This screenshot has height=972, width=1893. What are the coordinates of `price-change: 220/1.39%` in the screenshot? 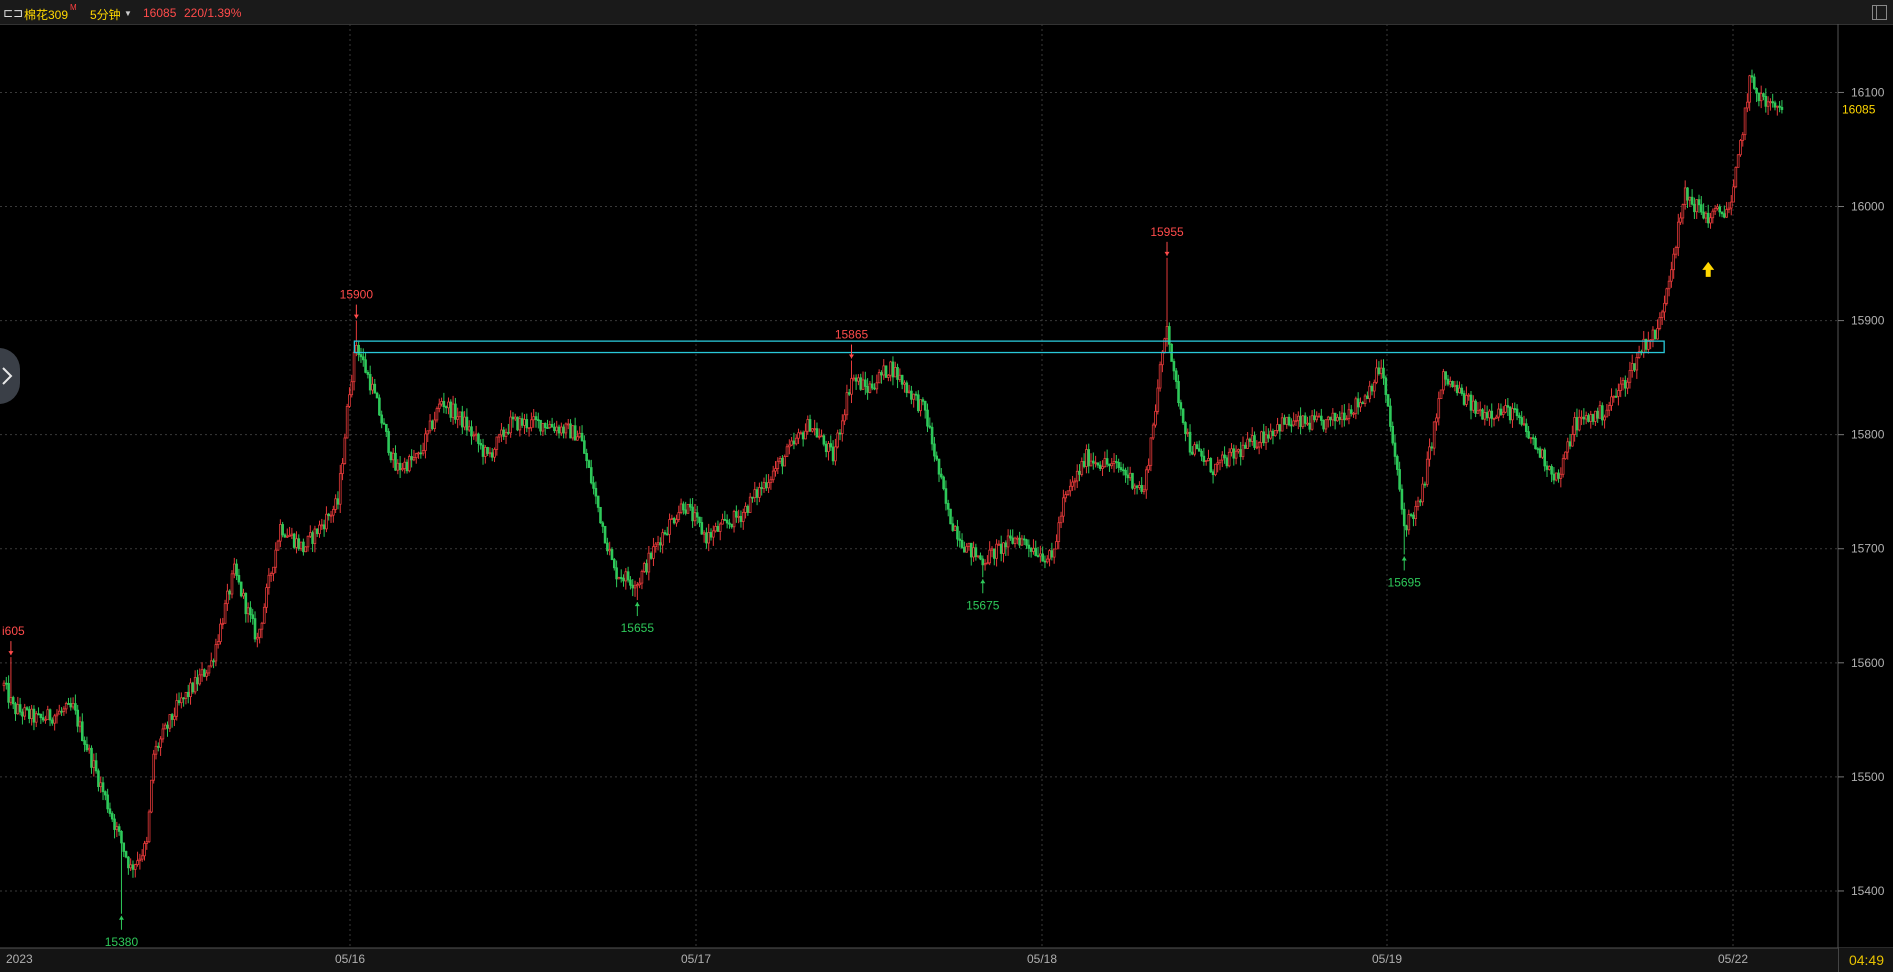 It's located at (213, 13).